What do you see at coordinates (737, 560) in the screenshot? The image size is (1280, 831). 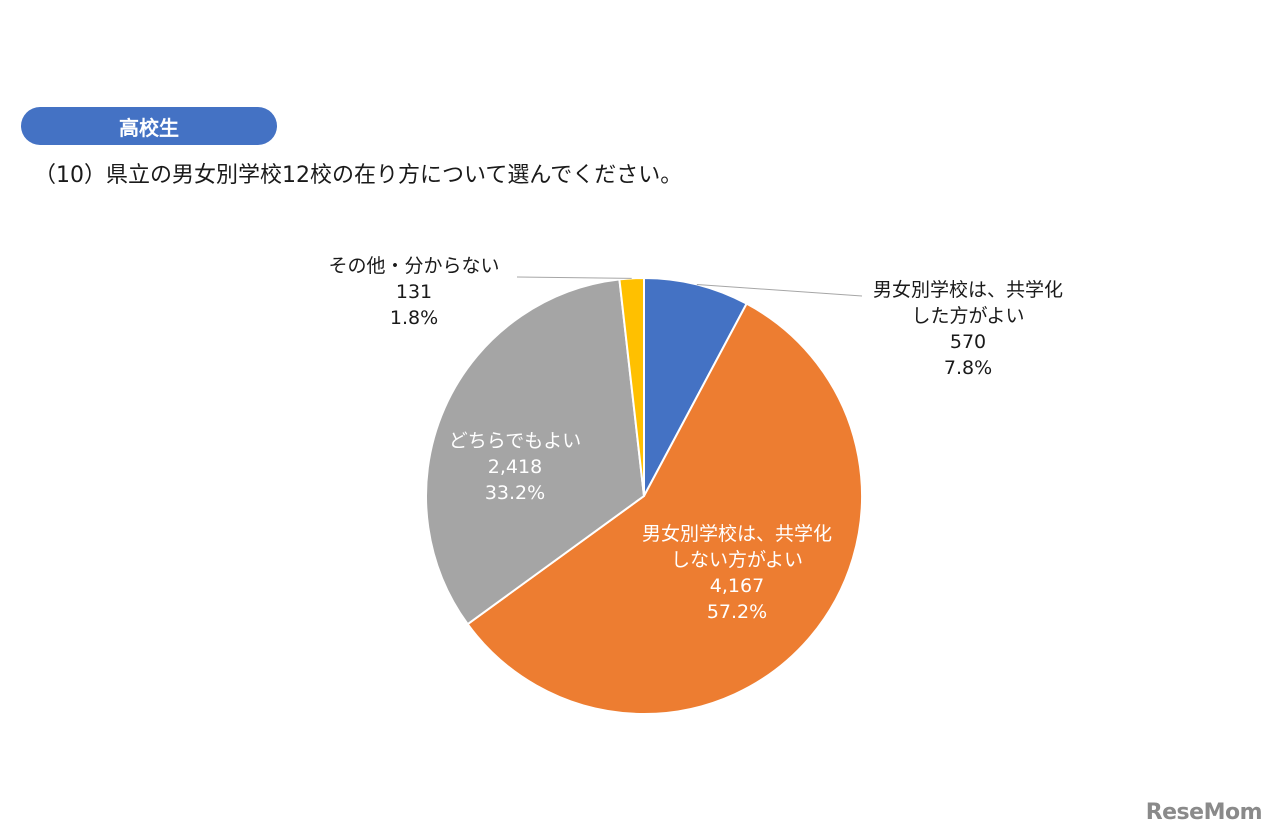 I see `slice-category-label: しない方がよい` at bounding box center [737, 560].